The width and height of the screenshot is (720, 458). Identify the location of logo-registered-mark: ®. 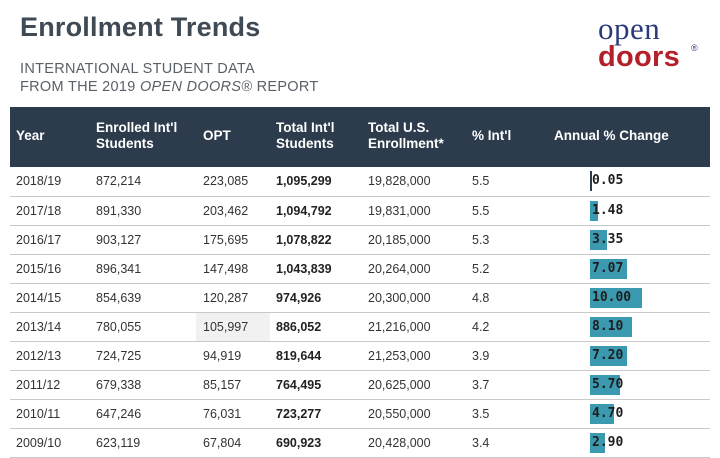
(694, 48).